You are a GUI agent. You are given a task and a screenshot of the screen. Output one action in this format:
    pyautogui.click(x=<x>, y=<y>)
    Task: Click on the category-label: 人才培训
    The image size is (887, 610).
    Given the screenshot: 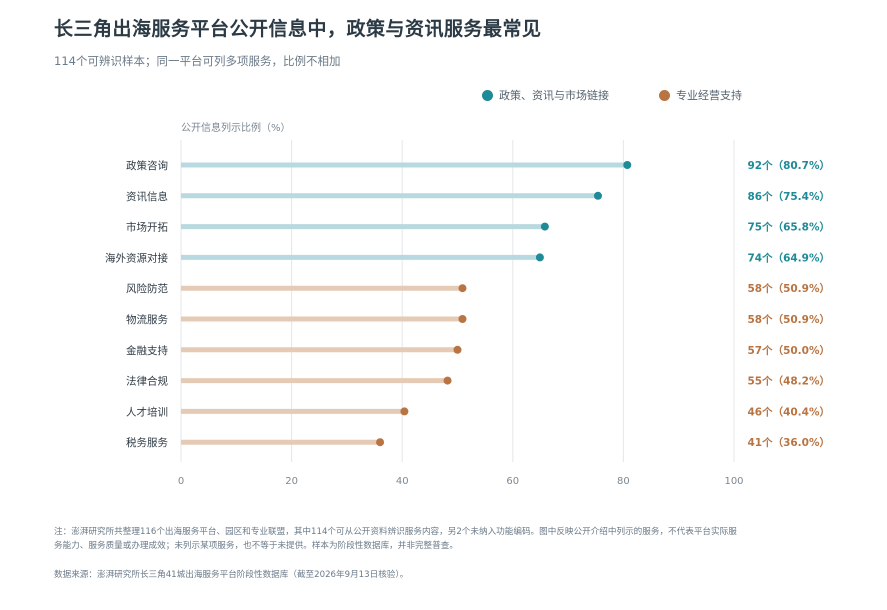 What is the action you would take?
    pyautogui.click(x=147, y=411)
    